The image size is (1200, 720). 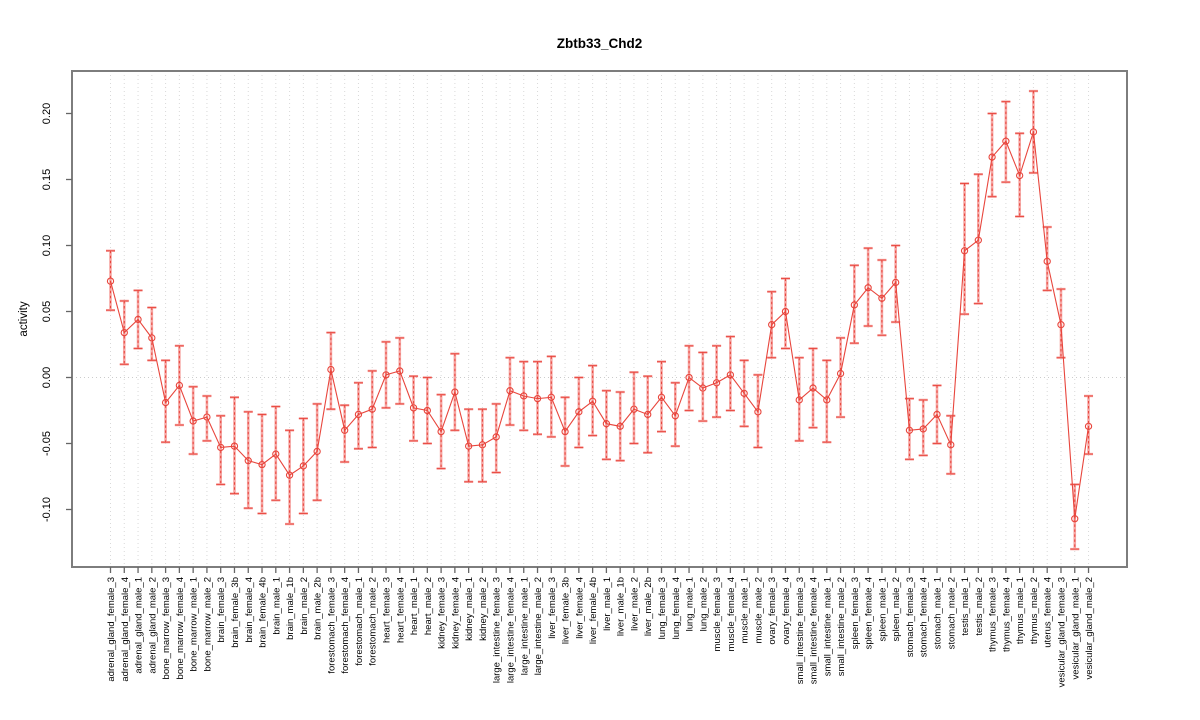 I want to click on x-tick-label: large_intestine_female_4, so click(x=510, y=630).